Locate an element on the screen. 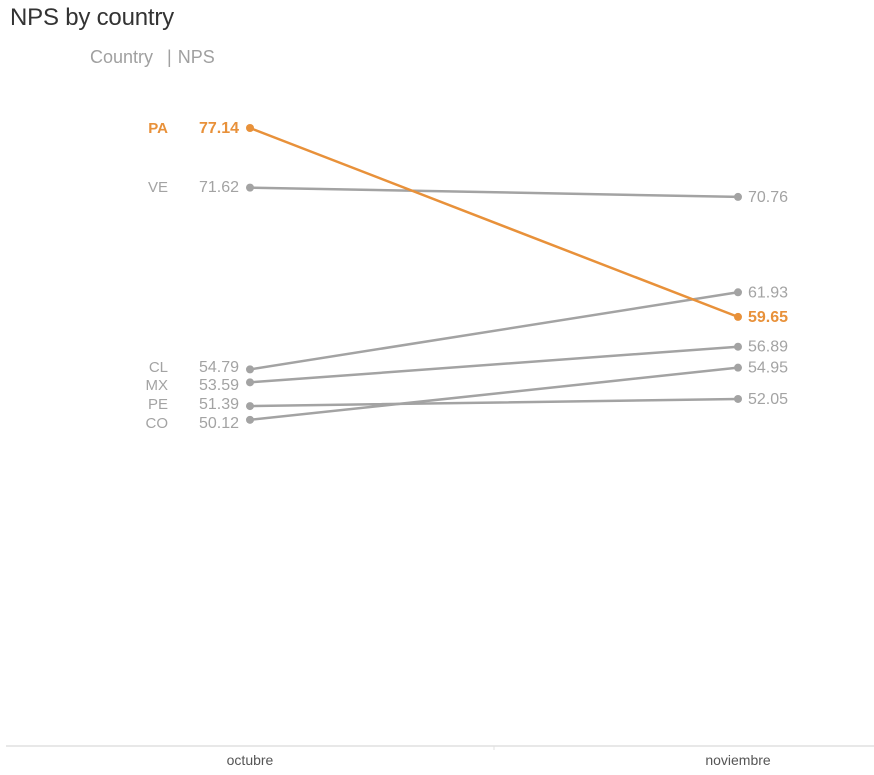  point-pa-octubre is located at coordinates (250, 128).